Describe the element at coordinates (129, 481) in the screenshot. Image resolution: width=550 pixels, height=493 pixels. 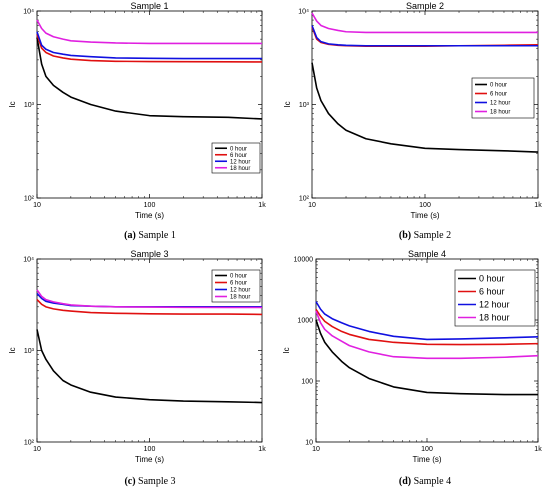
I see `caption-letter: (c)` at that location.